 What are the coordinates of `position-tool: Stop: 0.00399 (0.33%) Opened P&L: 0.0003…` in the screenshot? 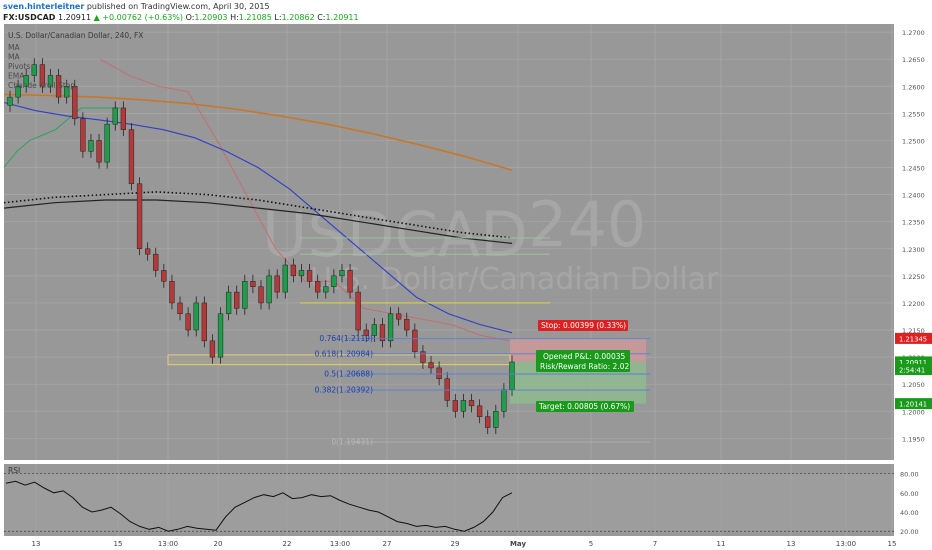 It's located at (585, 366).